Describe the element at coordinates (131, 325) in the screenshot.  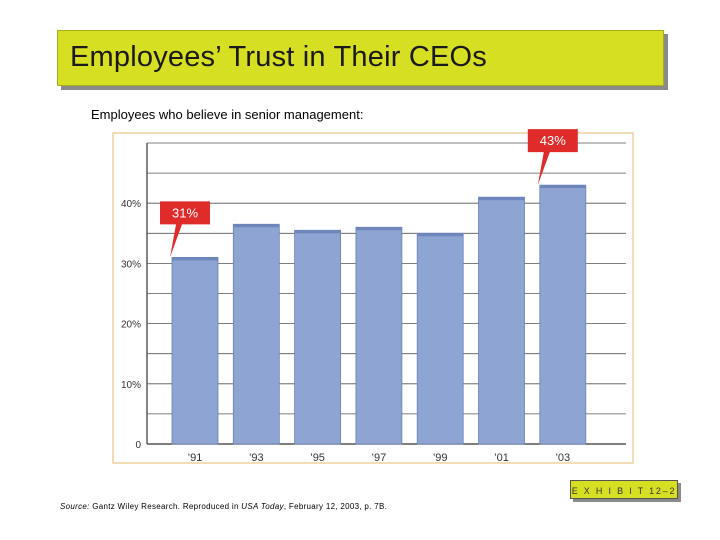
I see `y-tick-label: 20%` at that location.